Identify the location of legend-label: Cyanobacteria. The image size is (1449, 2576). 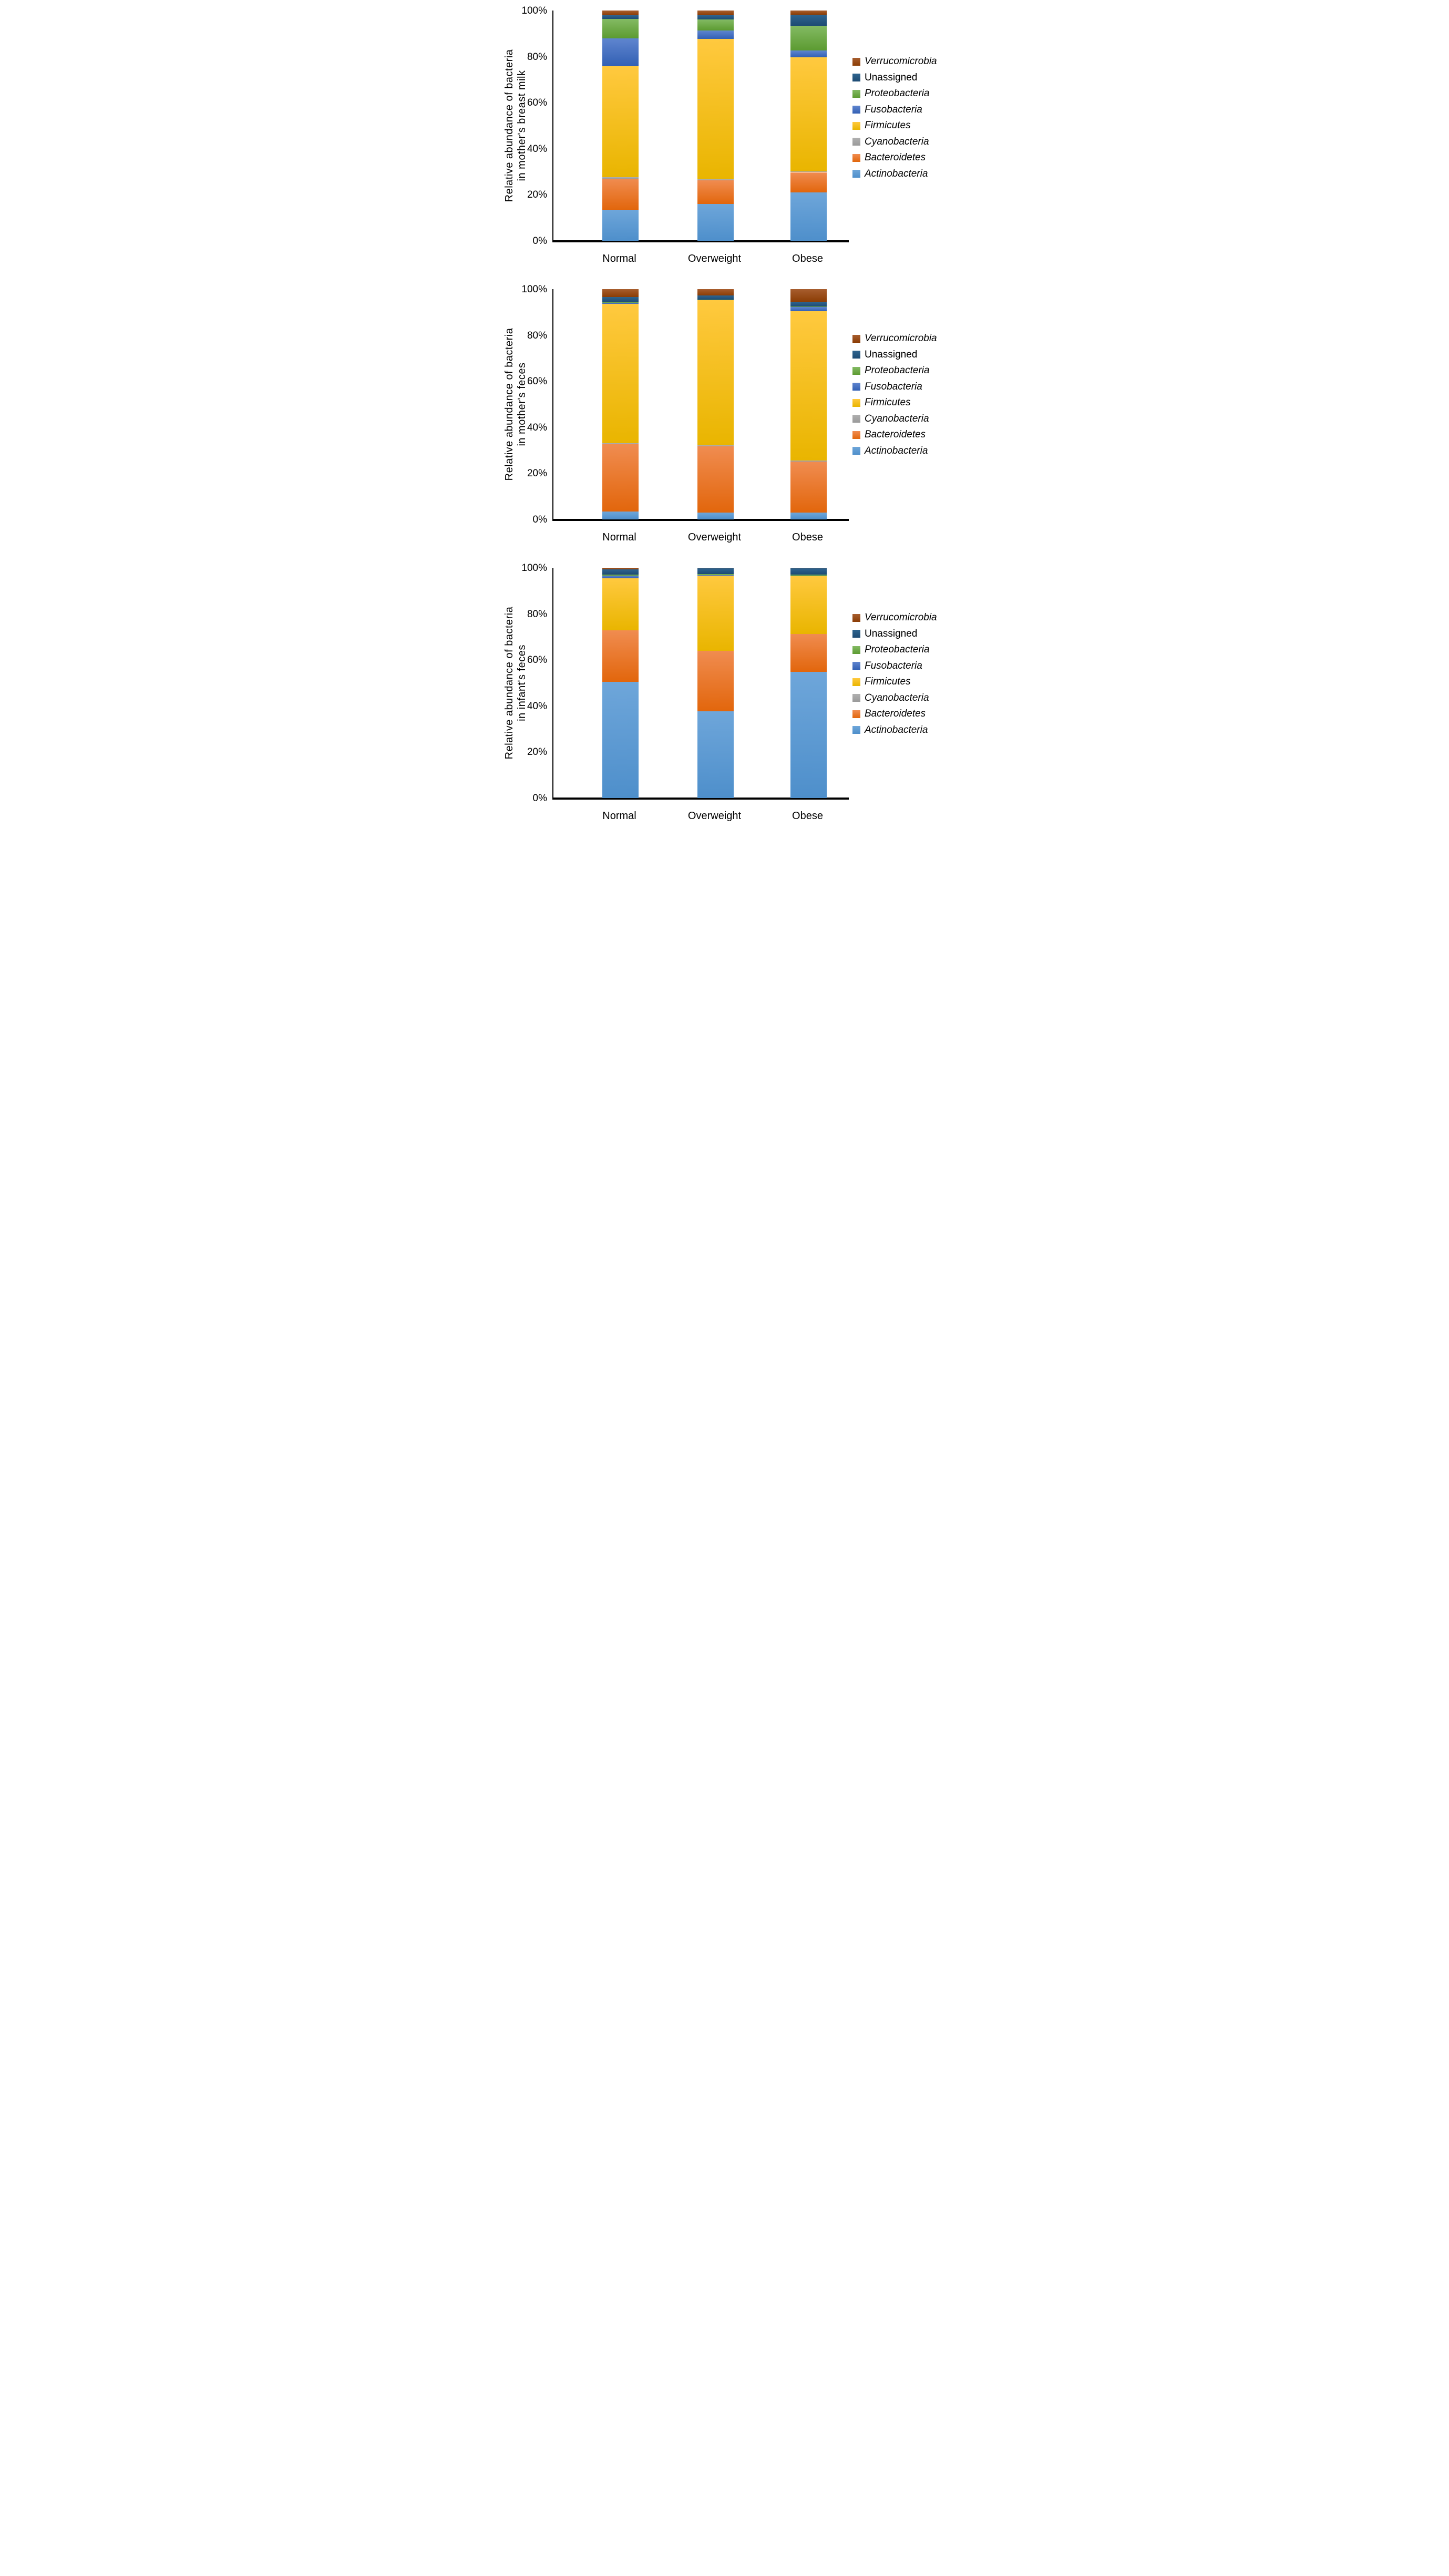
(897, 697).